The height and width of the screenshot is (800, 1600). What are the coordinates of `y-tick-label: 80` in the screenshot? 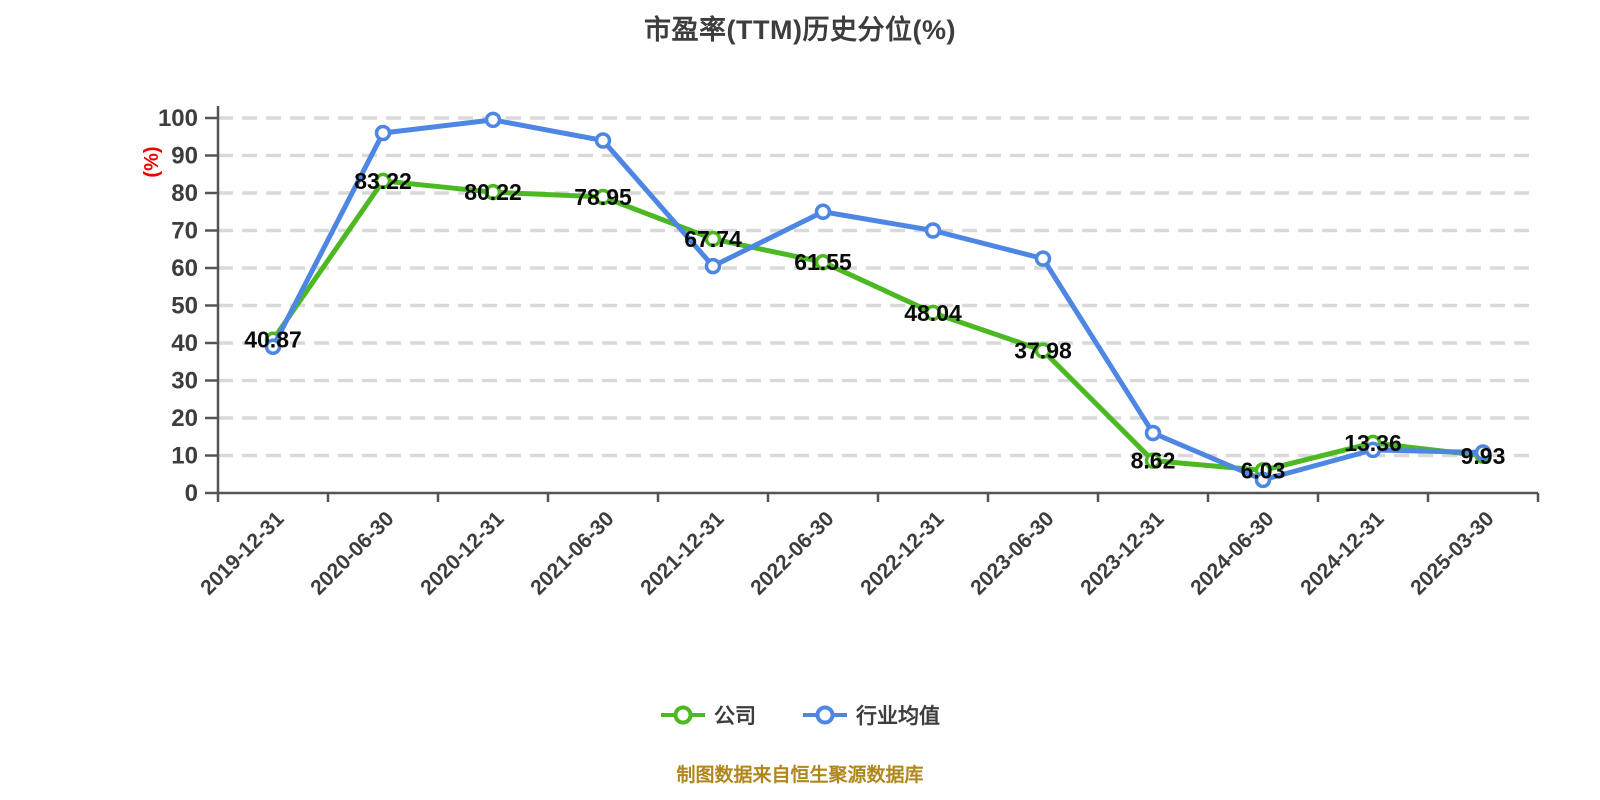 It's located at (184, 193).